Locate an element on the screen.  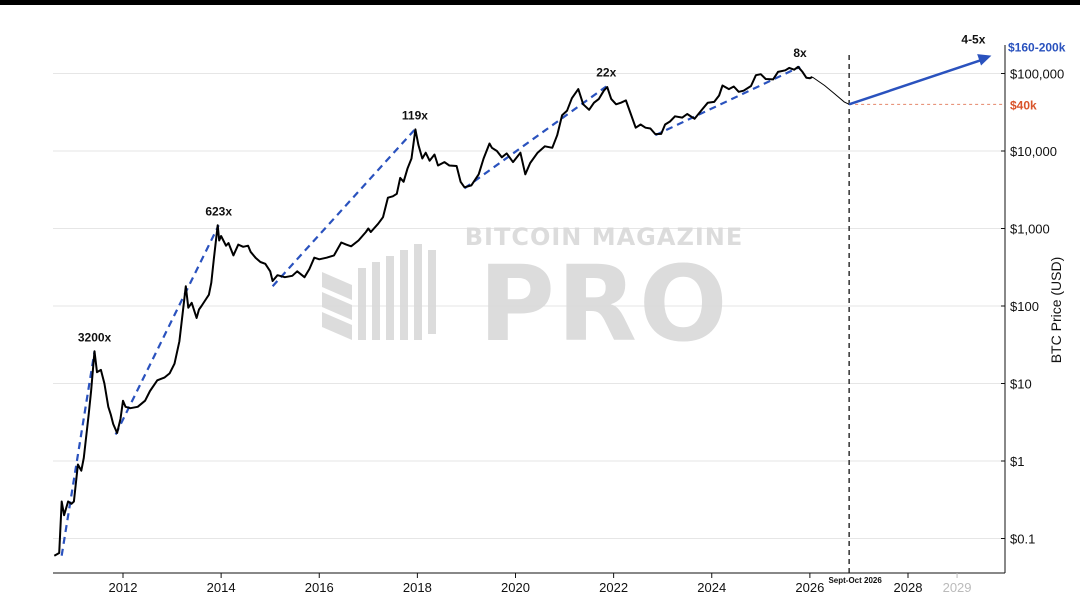
watermark-logo-icon is located at coordinates (379, 292).